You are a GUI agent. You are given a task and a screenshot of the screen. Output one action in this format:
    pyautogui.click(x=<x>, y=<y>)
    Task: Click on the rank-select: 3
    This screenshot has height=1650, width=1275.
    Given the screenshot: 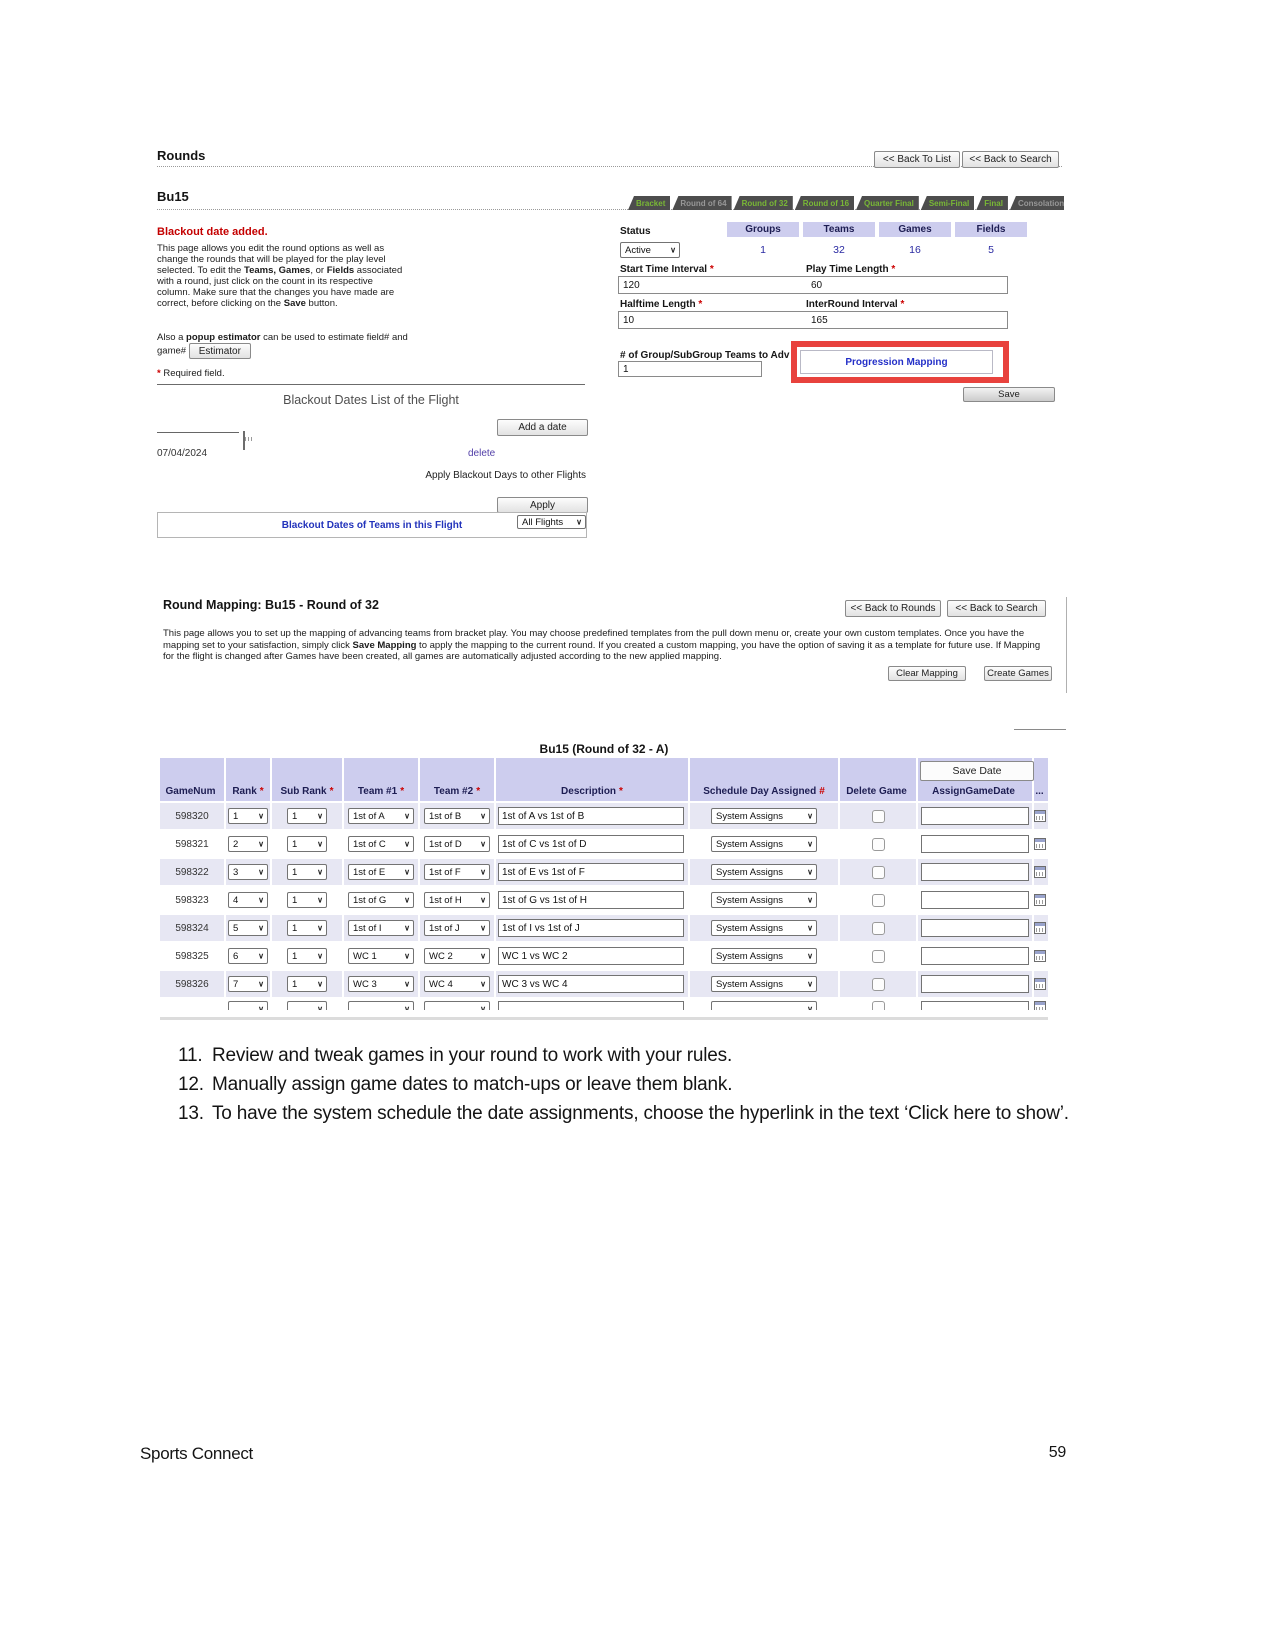 What is the action you would take?
    pyautogui.click(x=248, y=872)
    